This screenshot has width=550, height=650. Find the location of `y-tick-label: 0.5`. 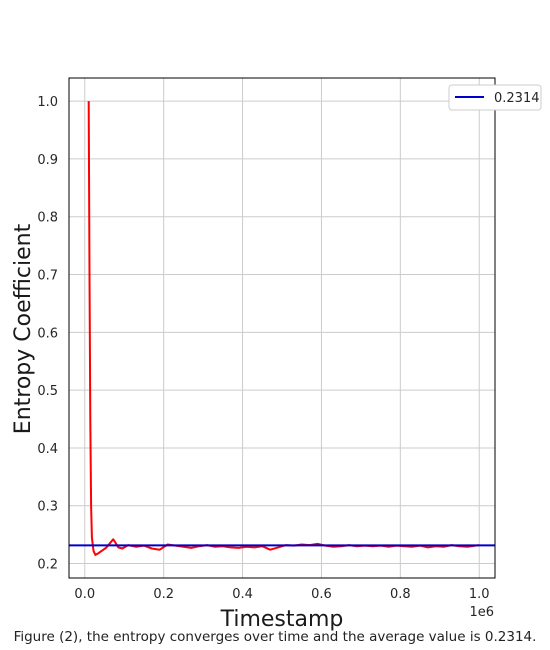

y-tick-label: 0.5 is located at coordinates (47, 391).